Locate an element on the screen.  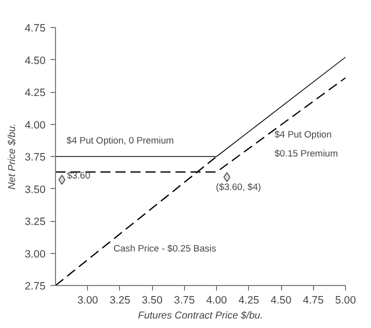
y-tick-label: 4.50 is located at coordinates (35, 60).